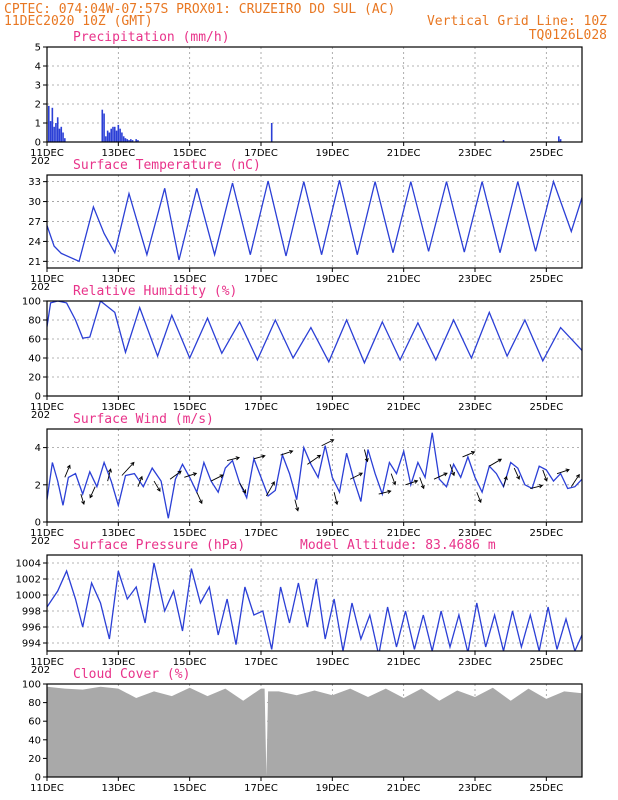  I want to click on rh-series-line, so click(314, 333).